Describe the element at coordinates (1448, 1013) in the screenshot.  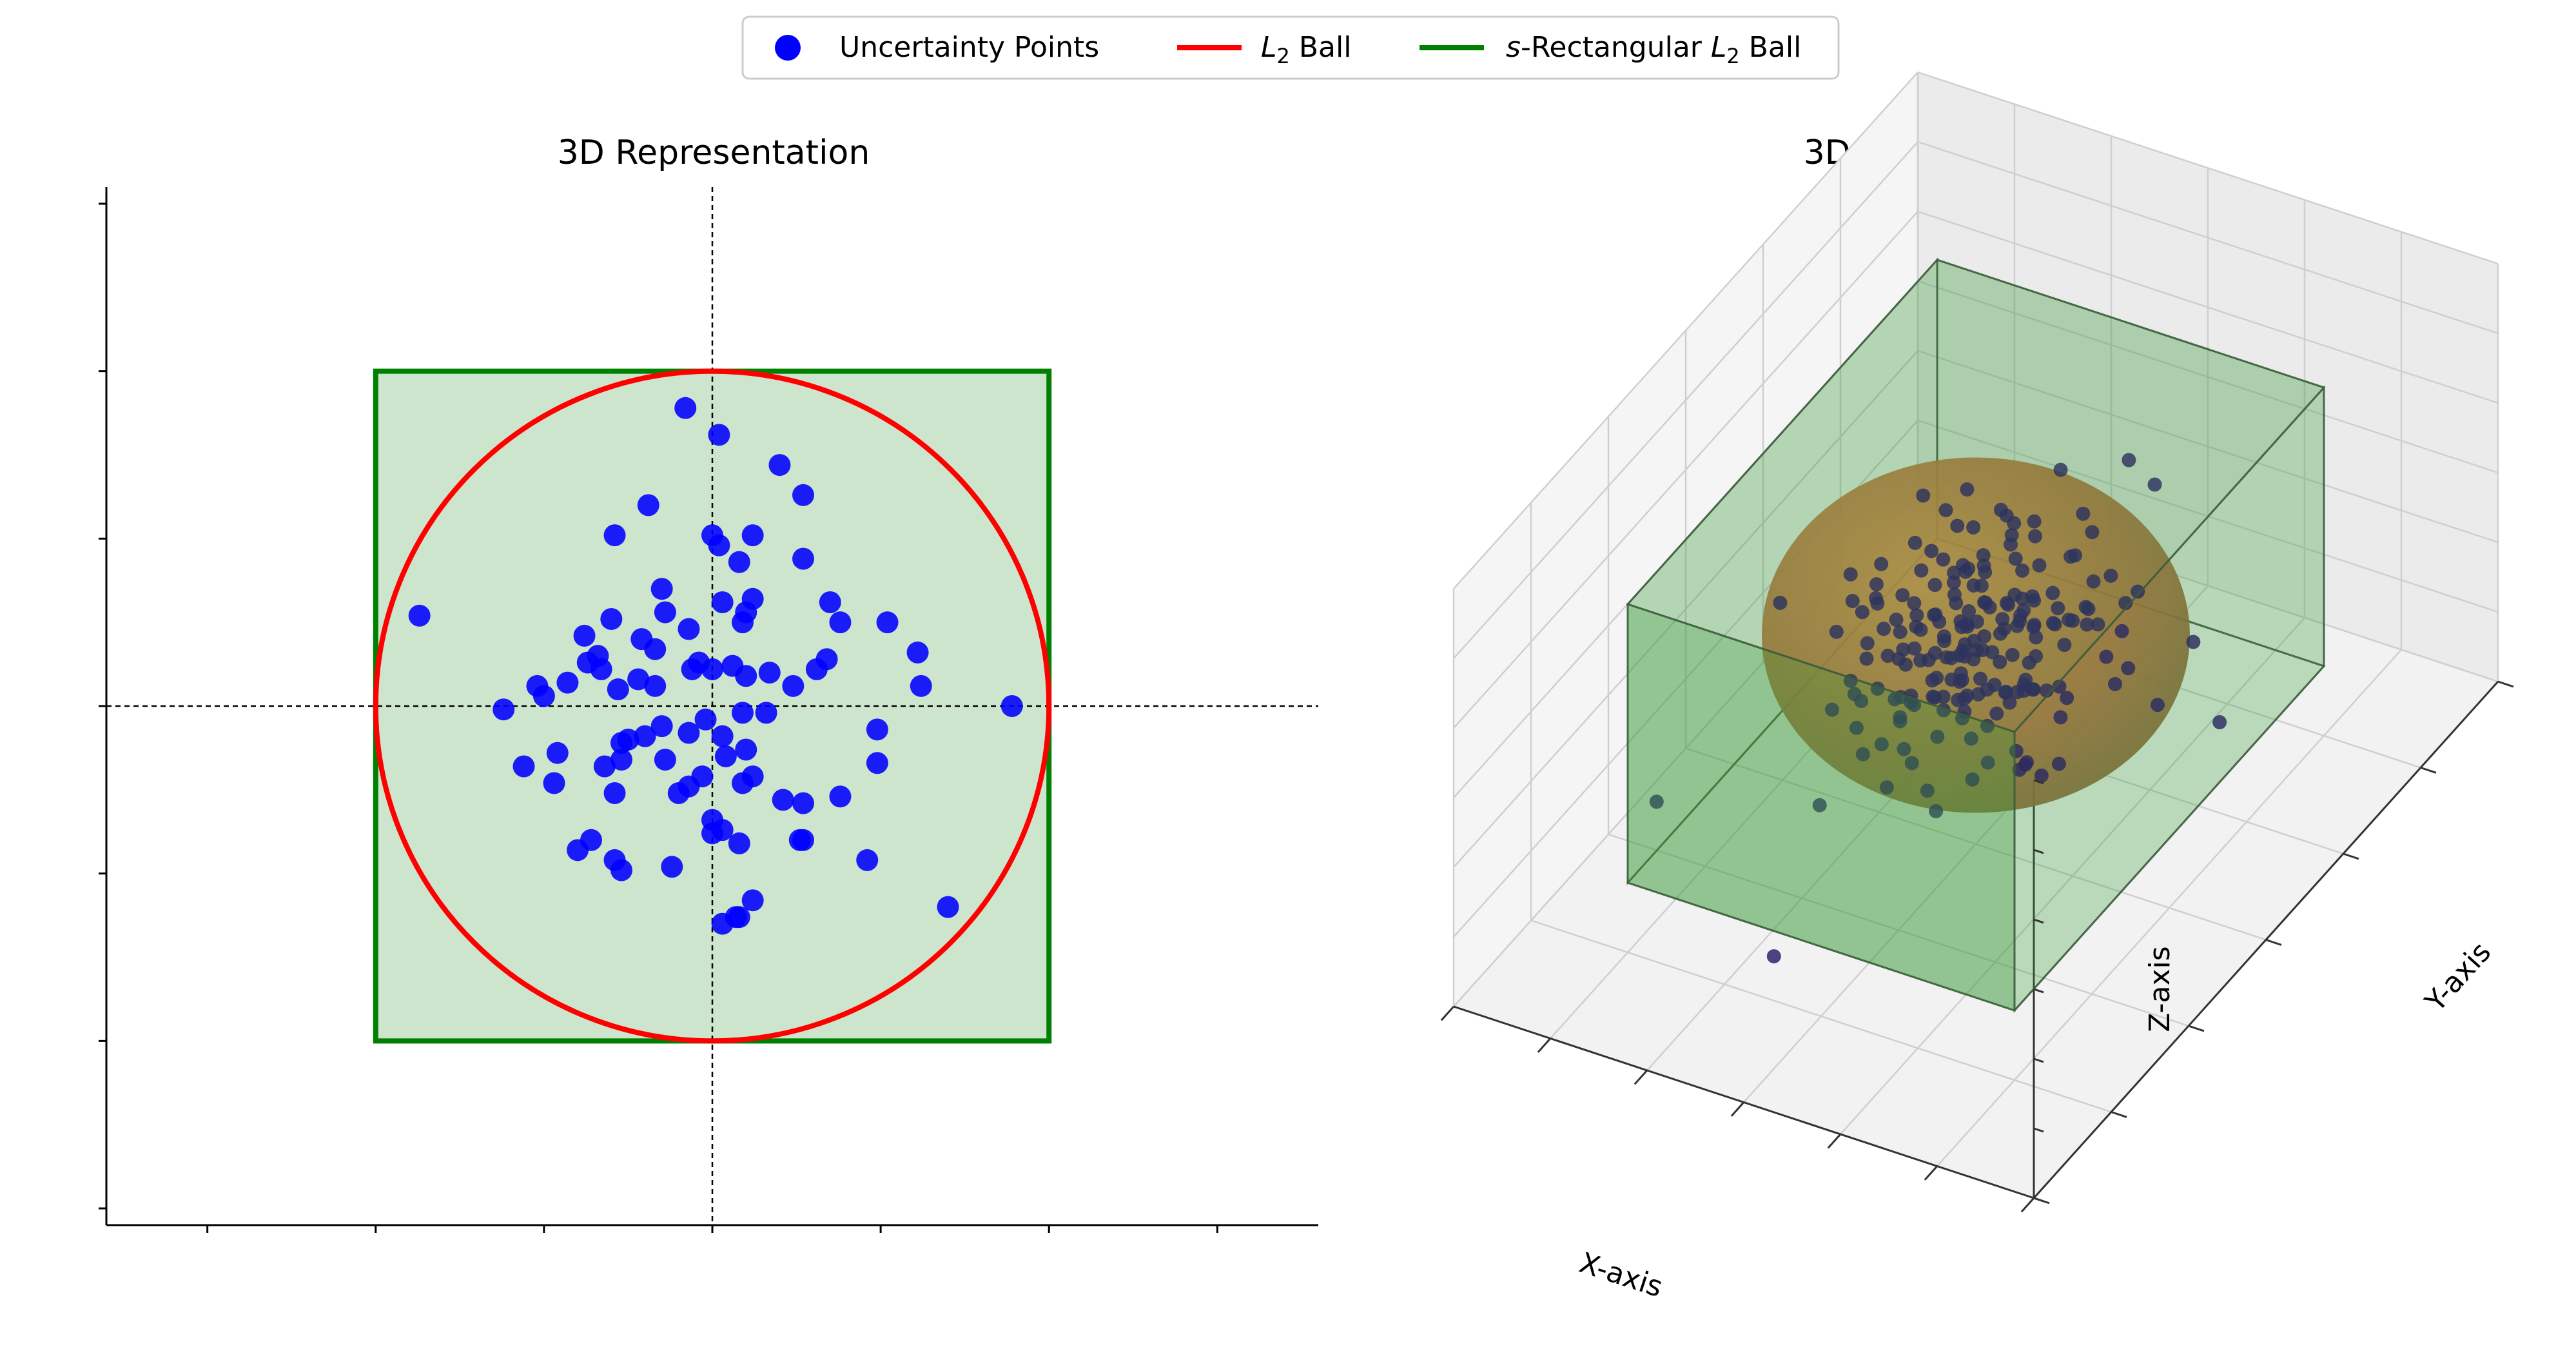
I see `x-tick-mark` at that location.